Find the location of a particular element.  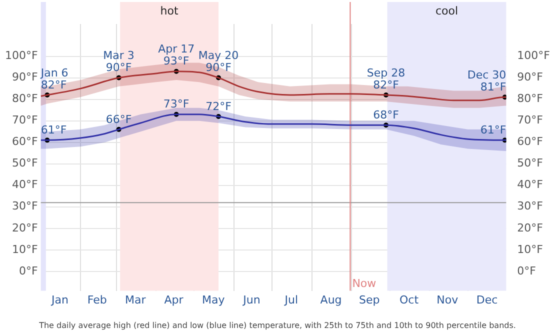

y2-tick-label: 0°F is located at coordinates (526, 271).